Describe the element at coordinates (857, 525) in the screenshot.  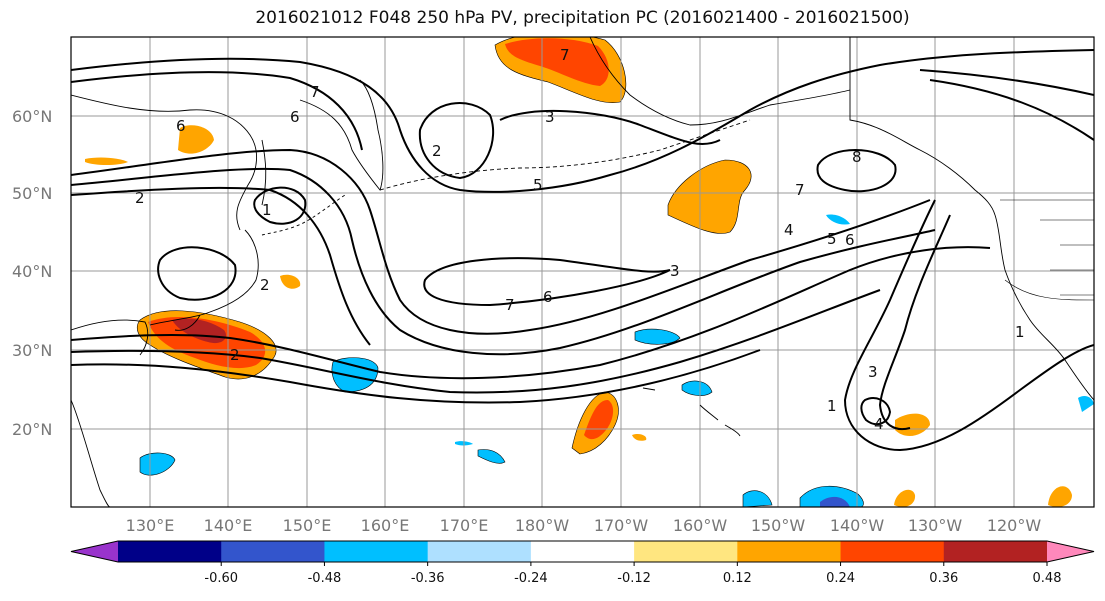
I see `lon-label: 140°W` at that location.